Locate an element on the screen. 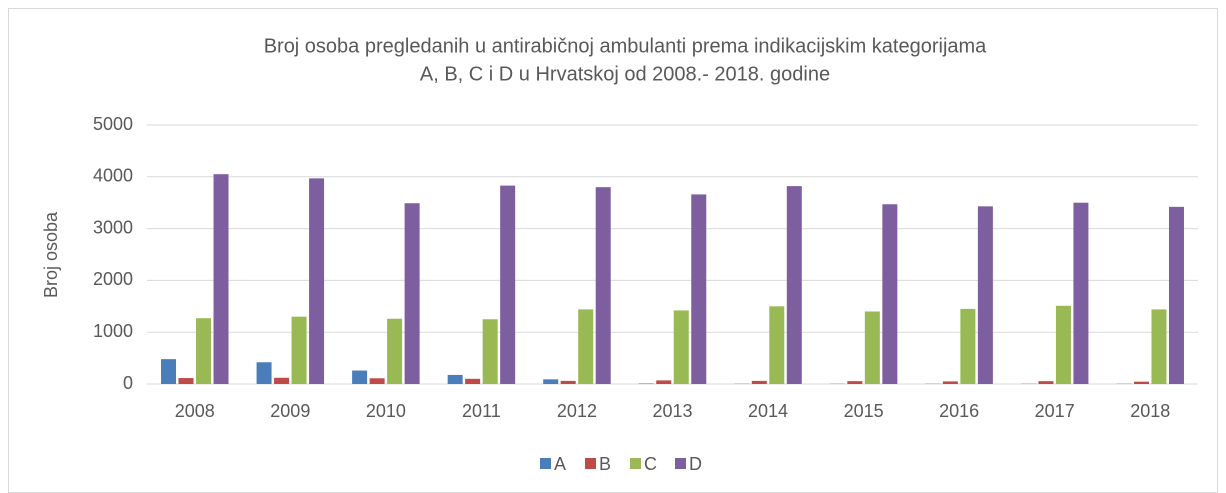  x-tick-label: 2008 is located at coordinates (195, 411).